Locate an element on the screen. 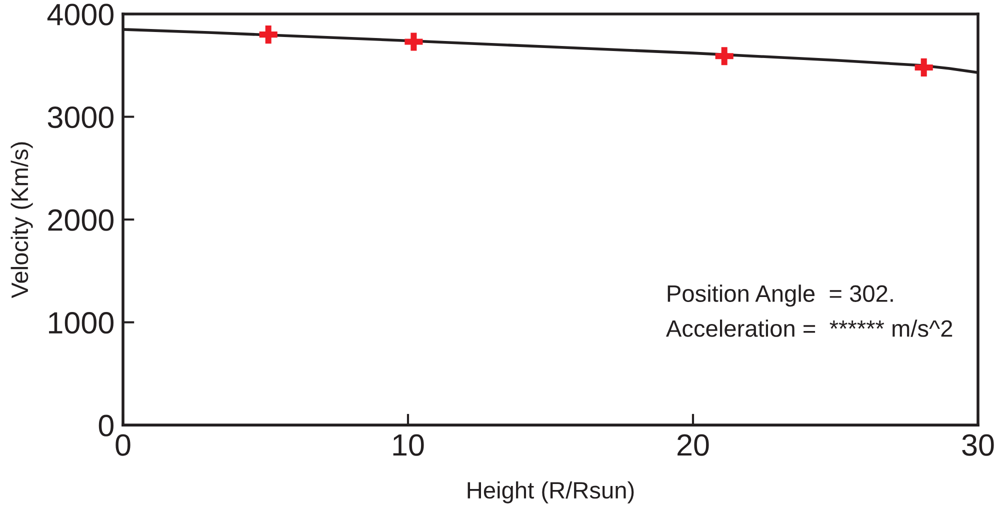 The image size is (1000, 519). y-tick-label: 1000 is located at coordinates (81, 323).